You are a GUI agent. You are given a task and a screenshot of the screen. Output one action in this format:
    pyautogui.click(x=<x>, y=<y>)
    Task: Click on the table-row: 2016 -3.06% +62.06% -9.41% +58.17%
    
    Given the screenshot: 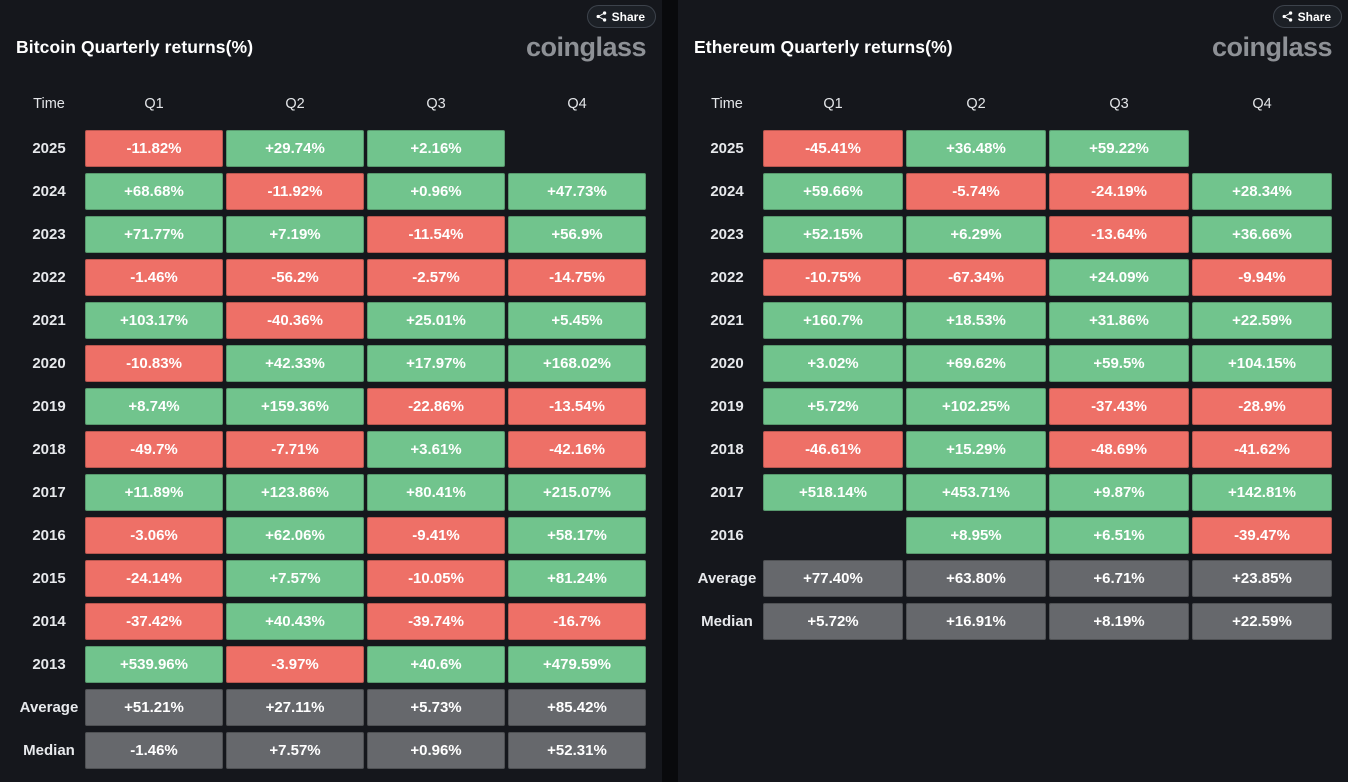 What is the action you would take?
    pyautogui.click(x=331, y=535)
    